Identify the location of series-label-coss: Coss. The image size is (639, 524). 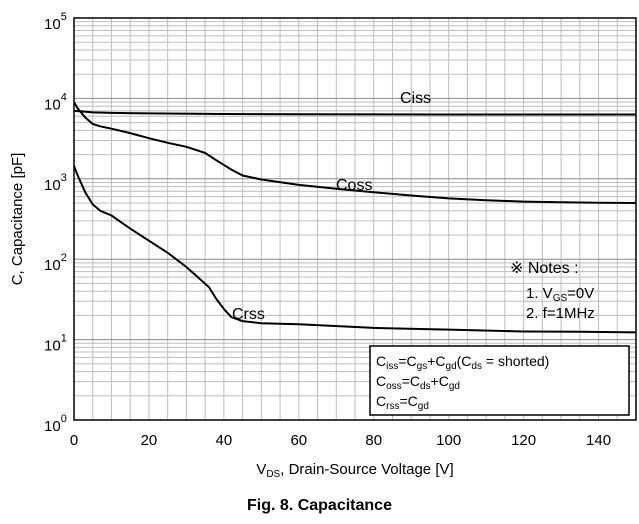
(354, 185).